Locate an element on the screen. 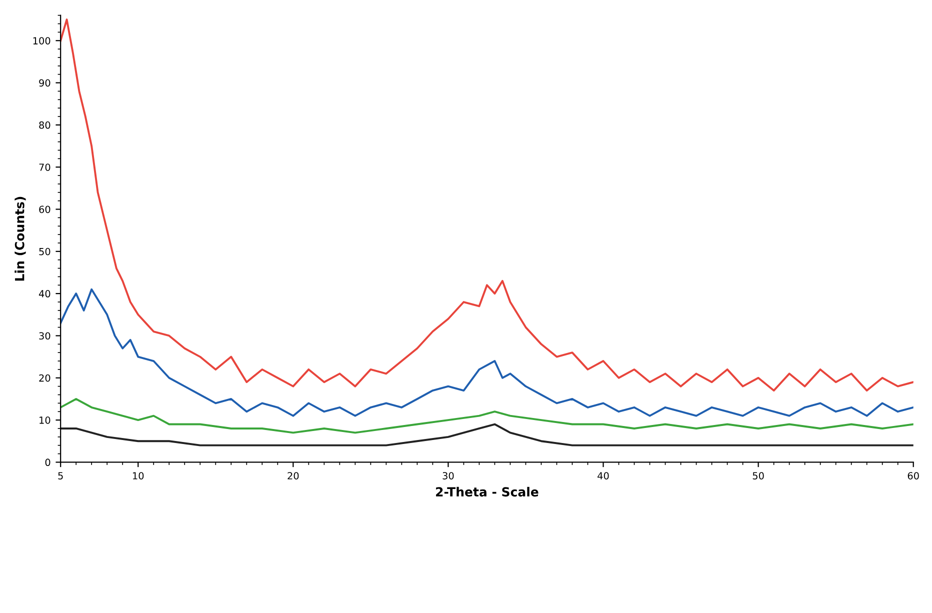 The image size is (932, 613). y-tick-label: 30 is located at coordinates (44, 336).